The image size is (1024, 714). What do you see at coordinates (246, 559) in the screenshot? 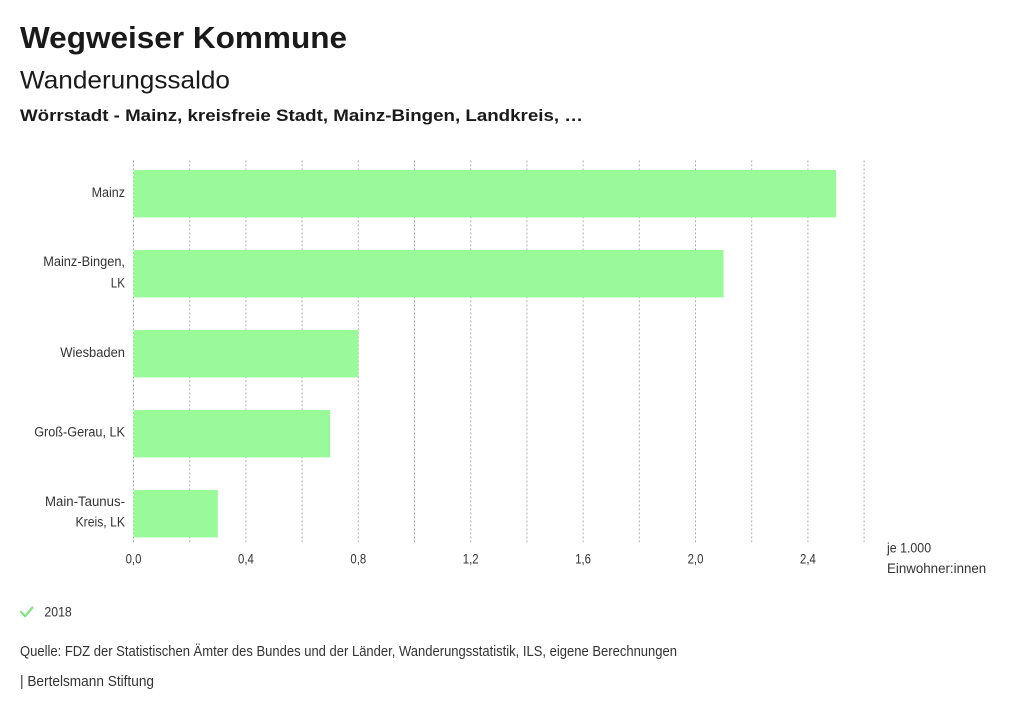
I see `svg-text: 0,4` at bounding box center [246, 559].